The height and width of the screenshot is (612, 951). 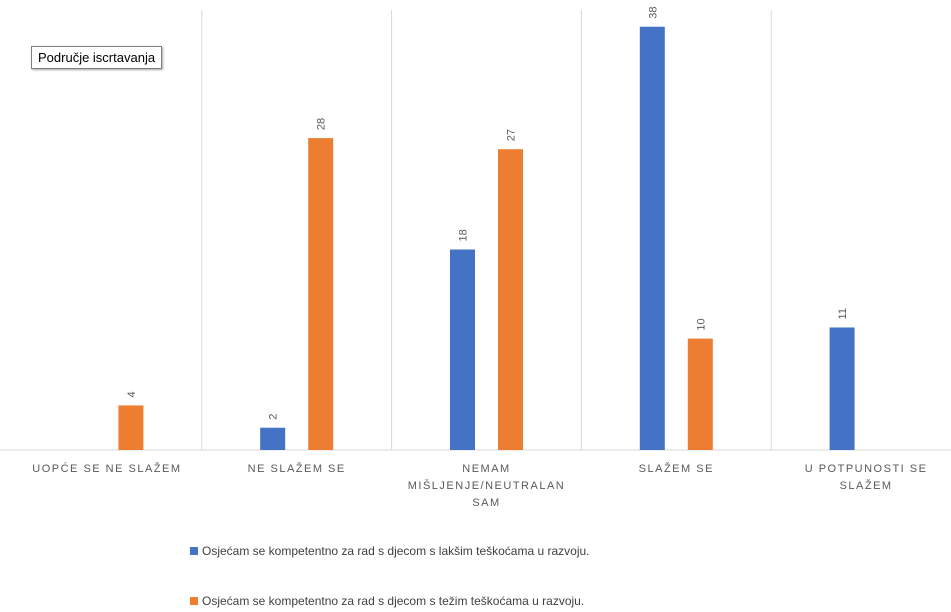 I want to click on category-label: SLAŽEM SE, so click(x=676, y=468).